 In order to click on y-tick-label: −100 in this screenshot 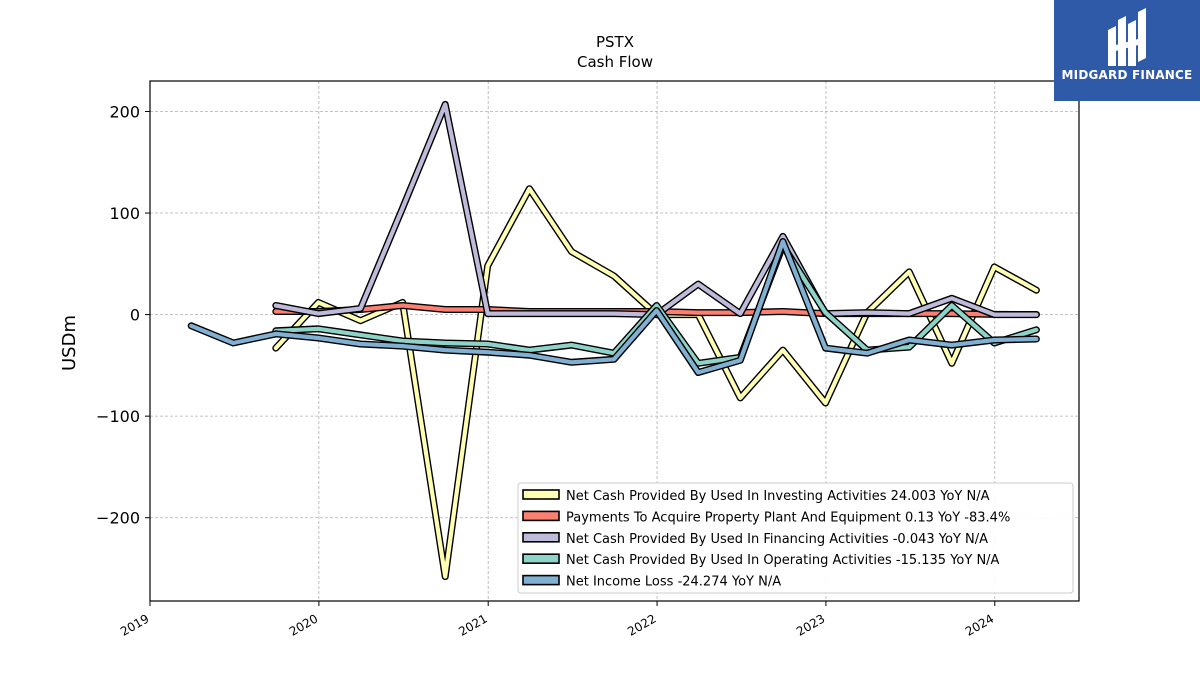, I will do `click(118, 416)`.